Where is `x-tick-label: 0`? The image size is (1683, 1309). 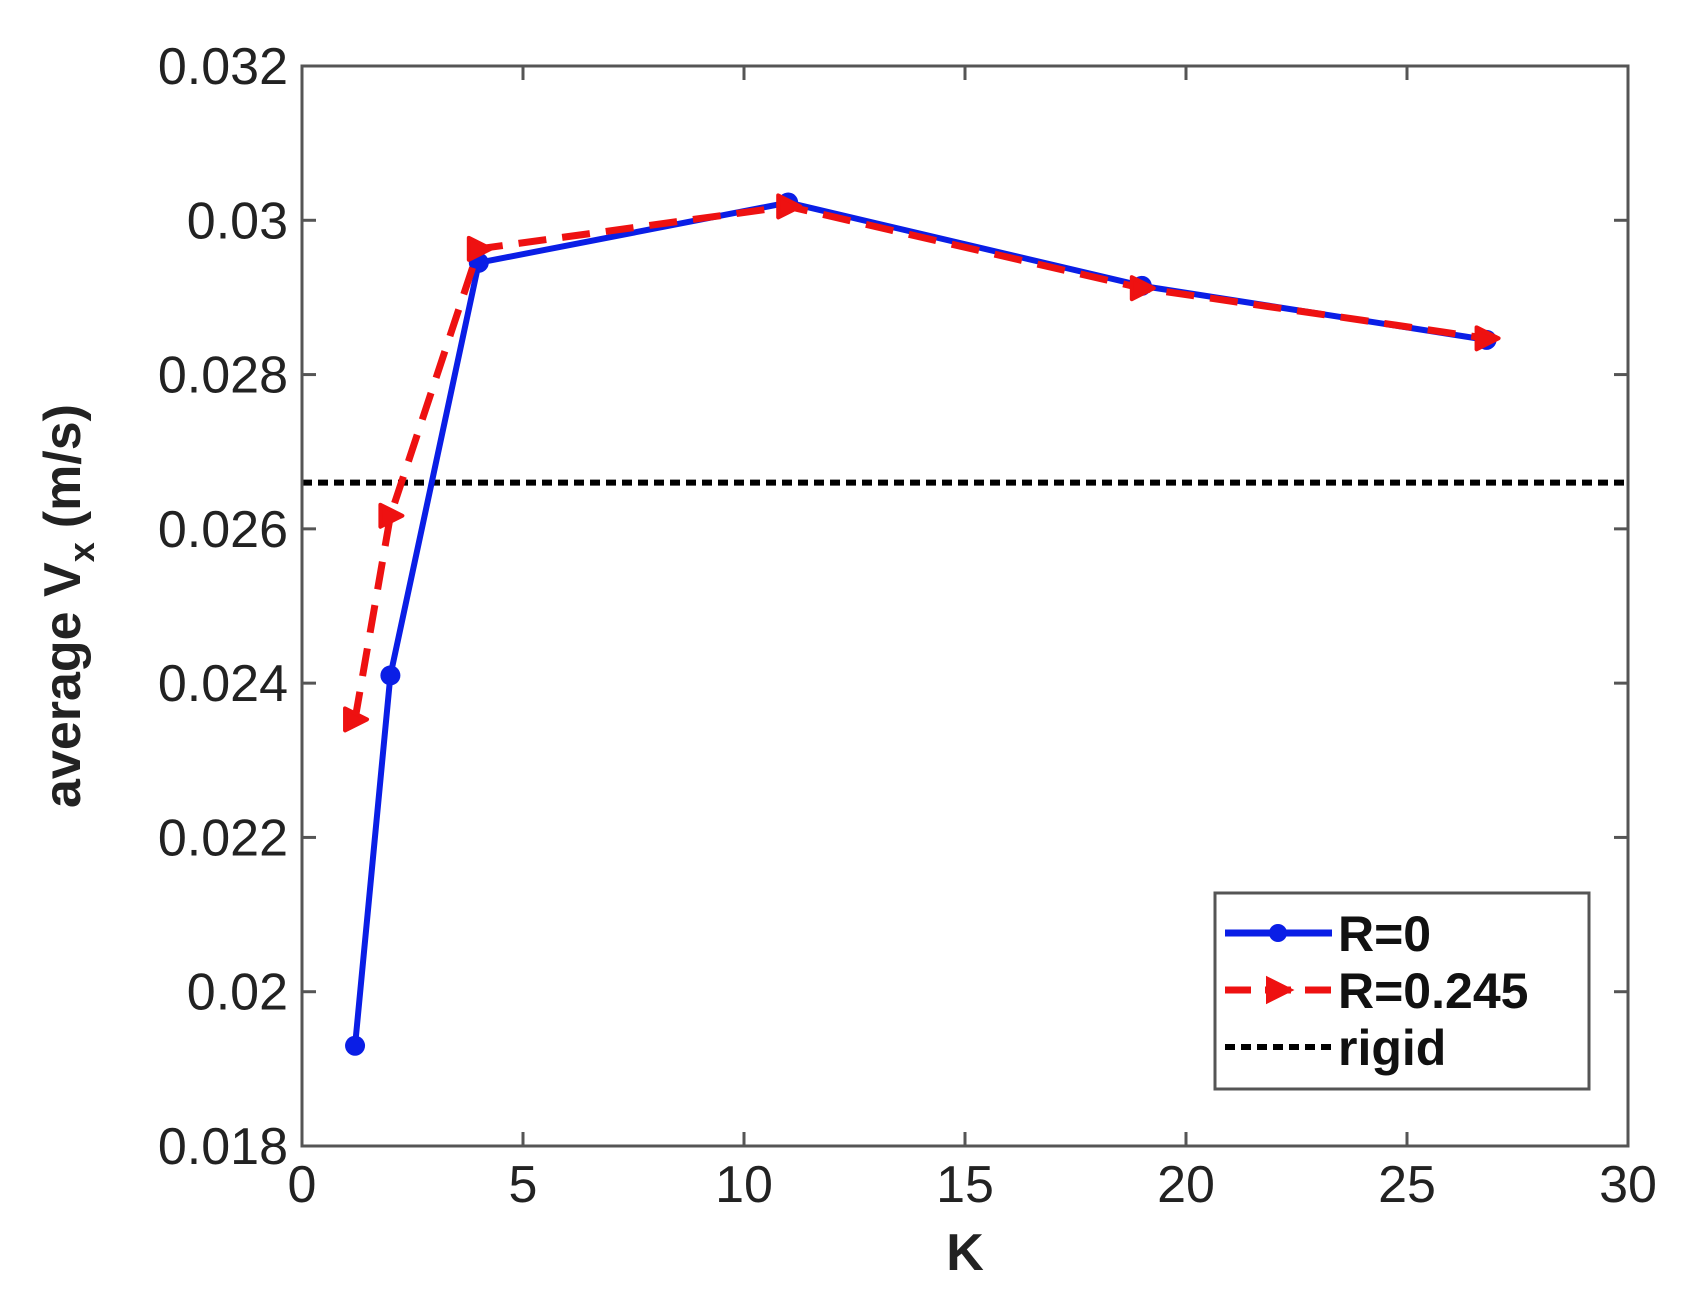
x-tick-label: 0 is located at coordinates (302, 1185).